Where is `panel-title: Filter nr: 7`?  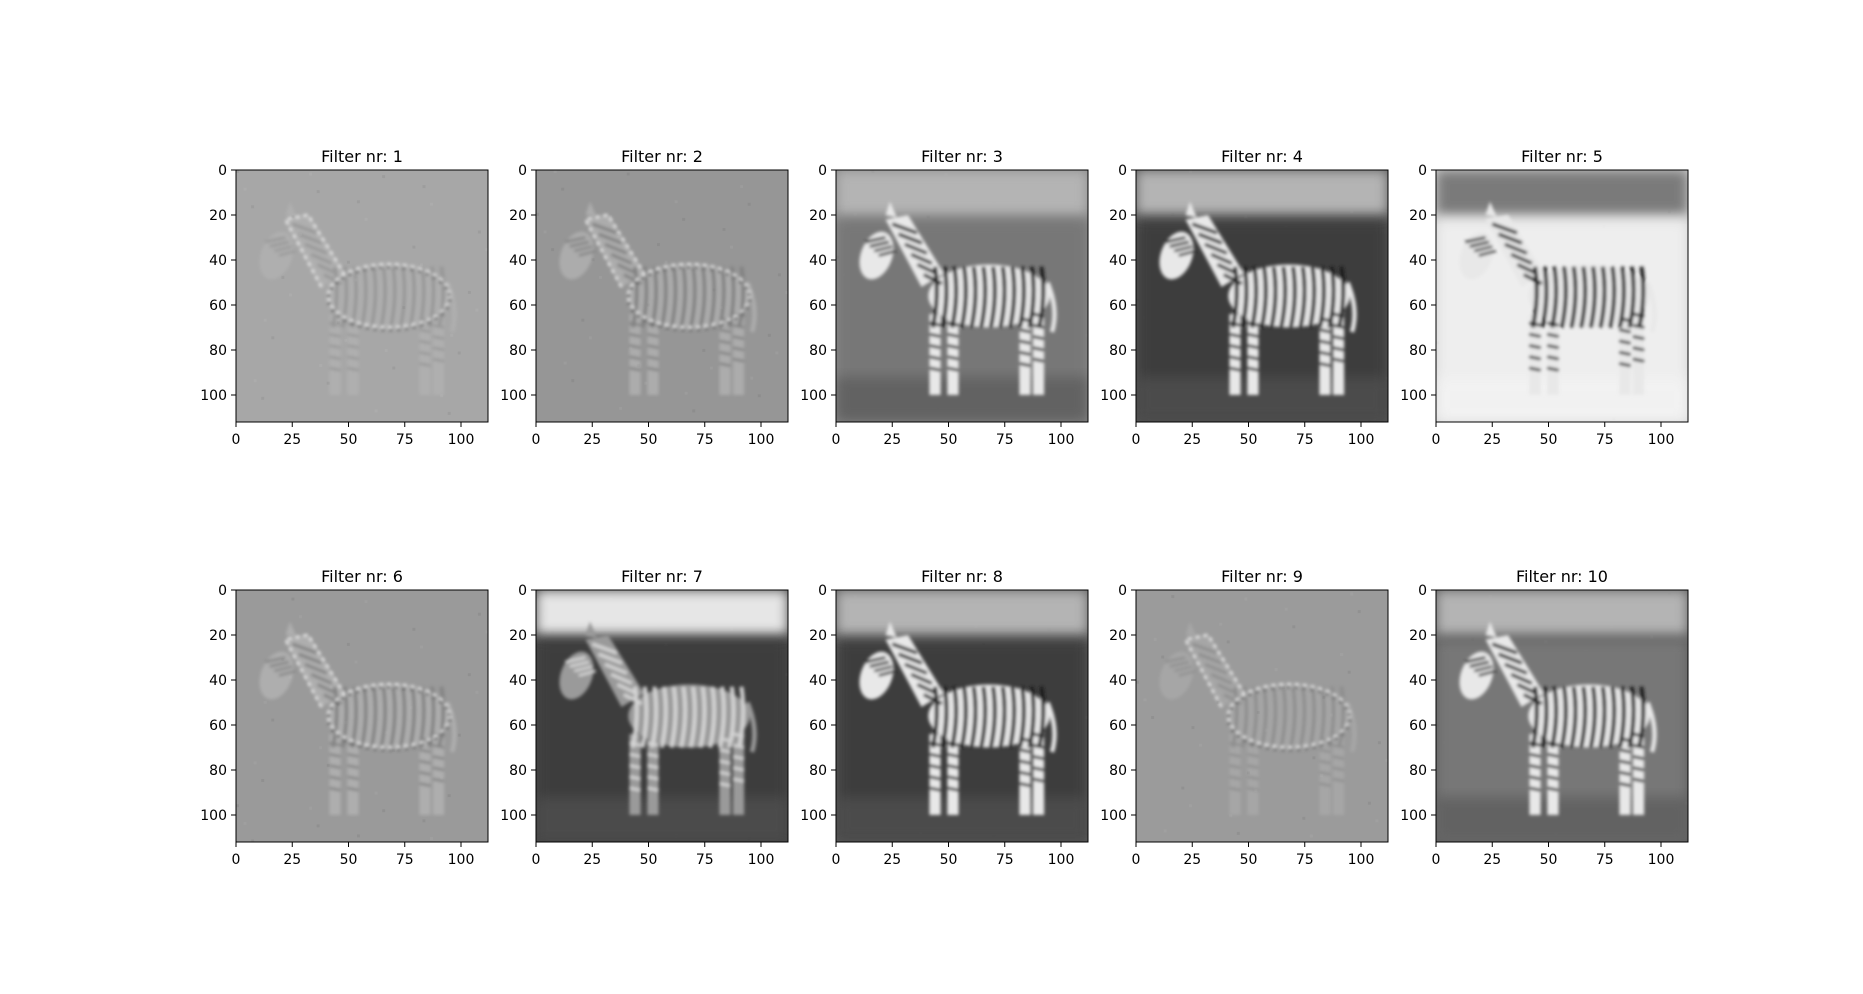 panel-title: Filter nr: 7 is located at coordinates (662, 576).